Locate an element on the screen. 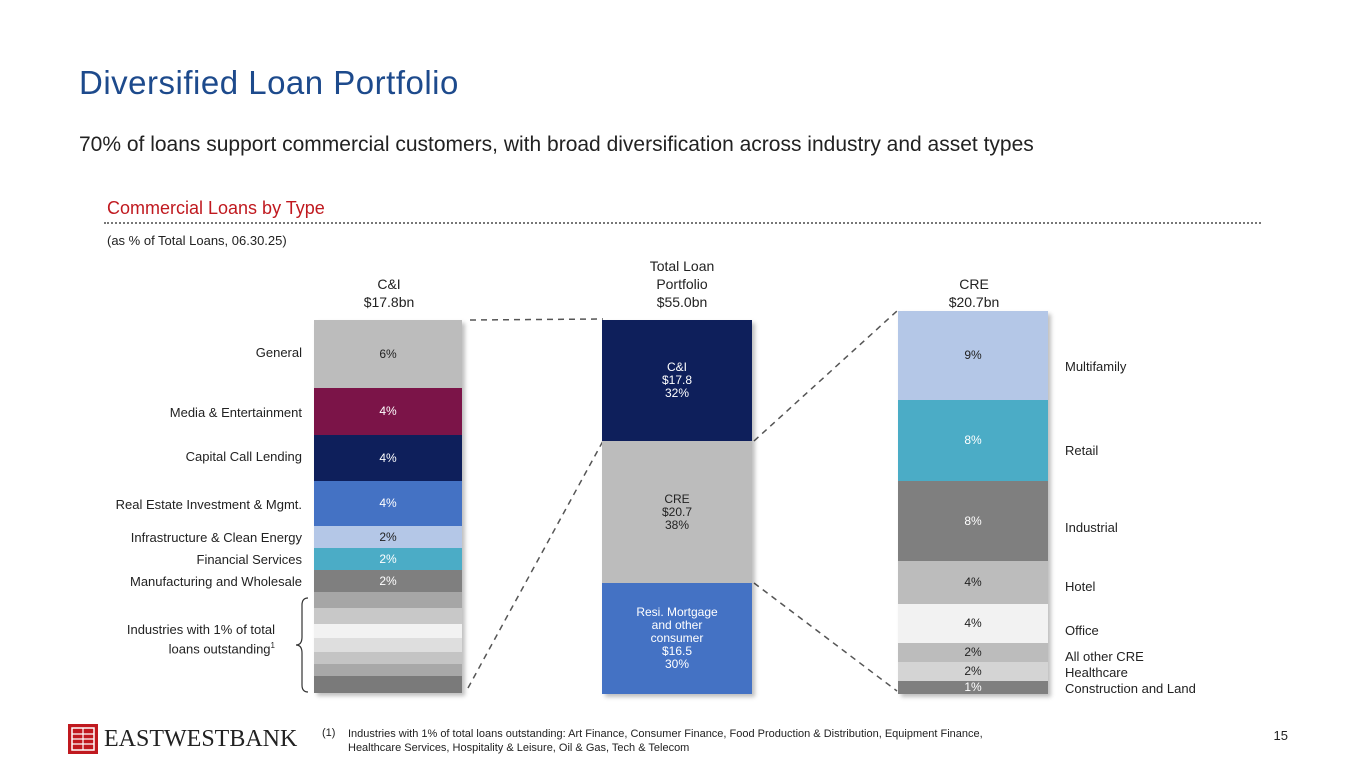 The height and width of the screenshot is (768, 1365). ci-label-general: General is located at coordinates (278, 352).